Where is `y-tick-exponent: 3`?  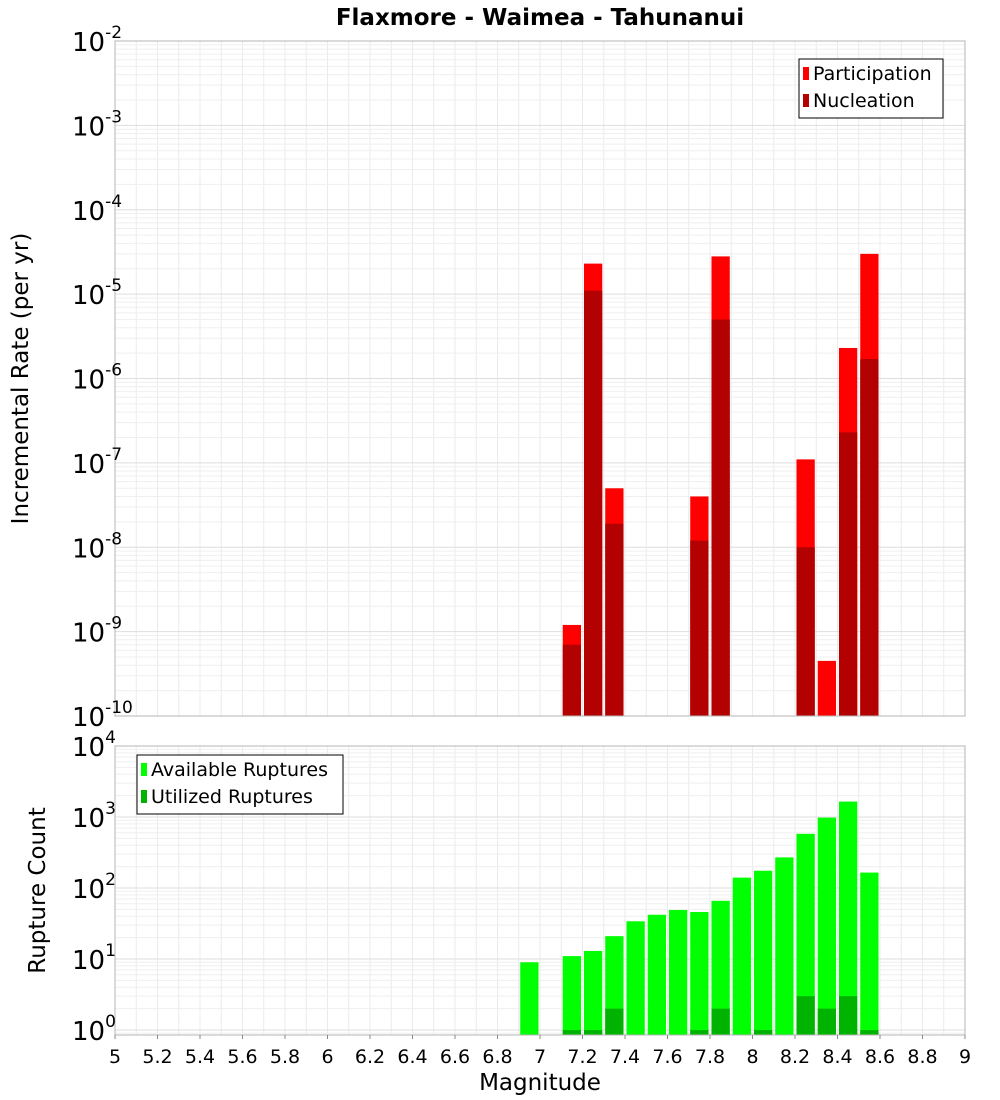
y-tick-exponent: 3 is located at coordinates (110, 809).